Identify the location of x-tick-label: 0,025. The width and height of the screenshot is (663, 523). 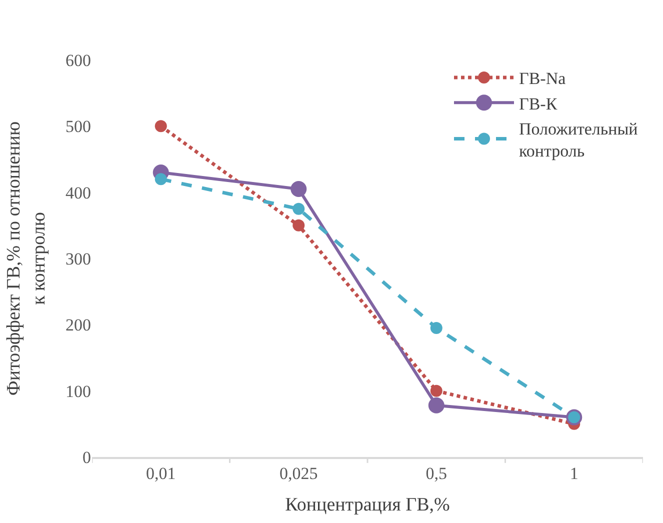
(299, 474).